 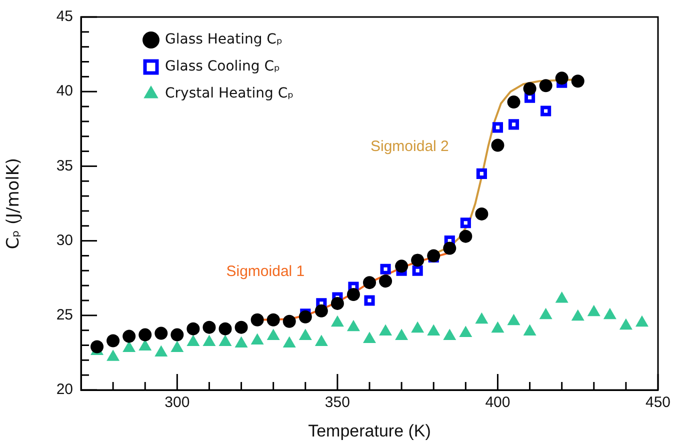 What do you see at coordinates (222, 66) in the screenshot?
I see `legend-label: Glass Cooling Cₚ` at bounding box center [222, 66].